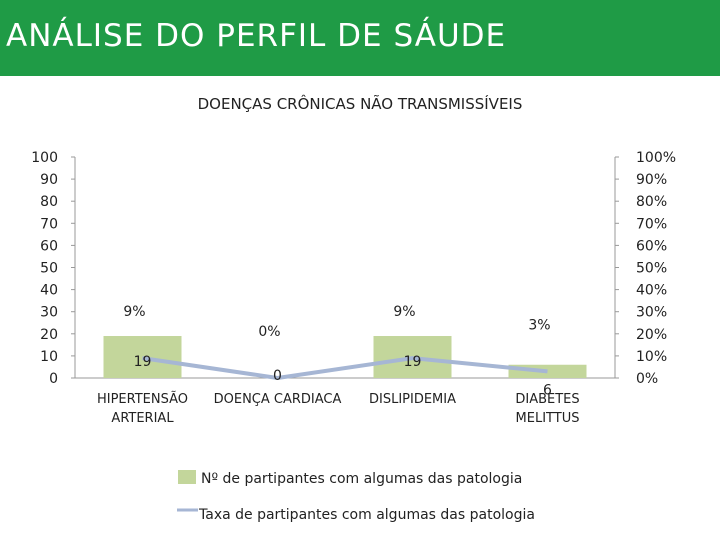  Describe the element at coordinates (651, 313) in the screenshot. I see `y-tick-label-right: 30%` at that location.